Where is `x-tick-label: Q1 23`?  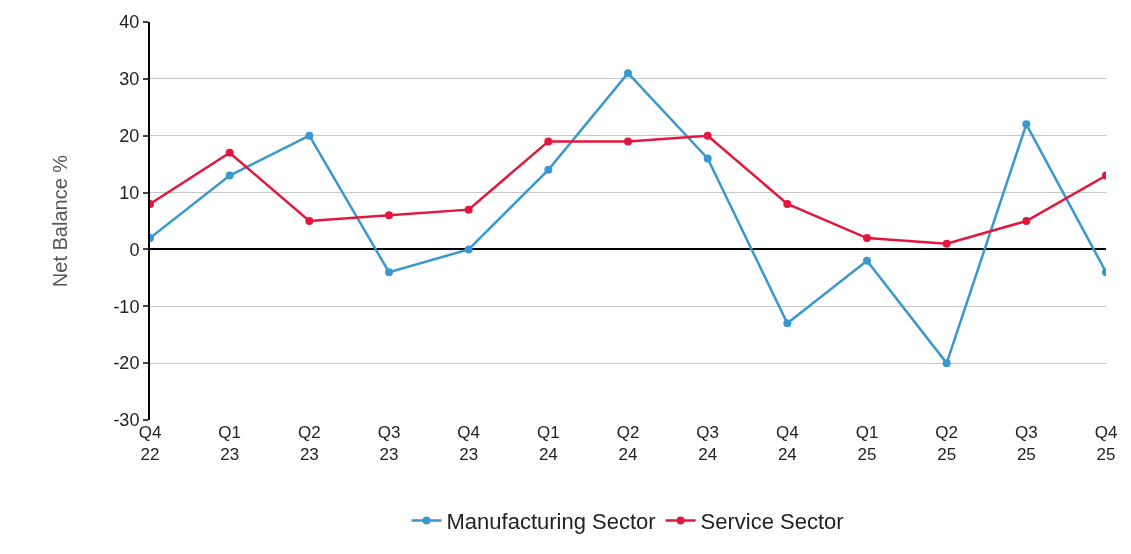
x-tick-label: Q1 23 is located at coordinates (230, 444).